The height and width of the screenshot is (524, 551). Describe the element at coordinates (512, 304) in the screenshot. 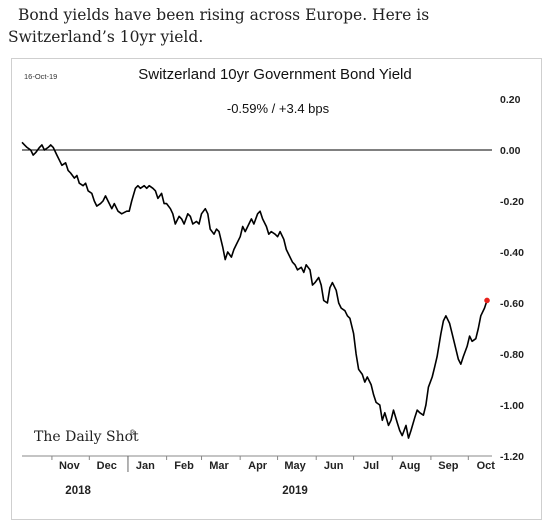

I see `y-tick-label: -0.60` at that location.